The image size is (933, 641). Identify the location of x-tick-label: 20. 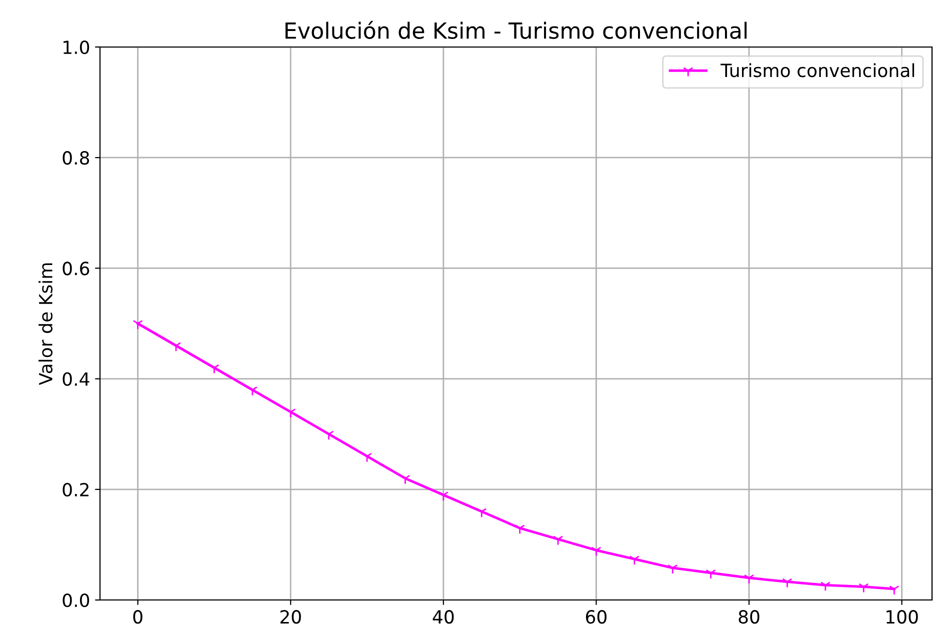
(290, 617).